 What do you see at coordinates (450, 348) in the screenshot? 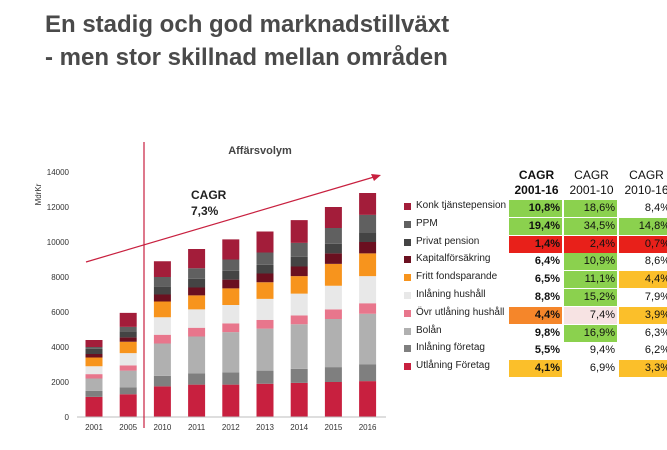
I see `legend-label: Inlåning företag` at bounding box center [450, 348].